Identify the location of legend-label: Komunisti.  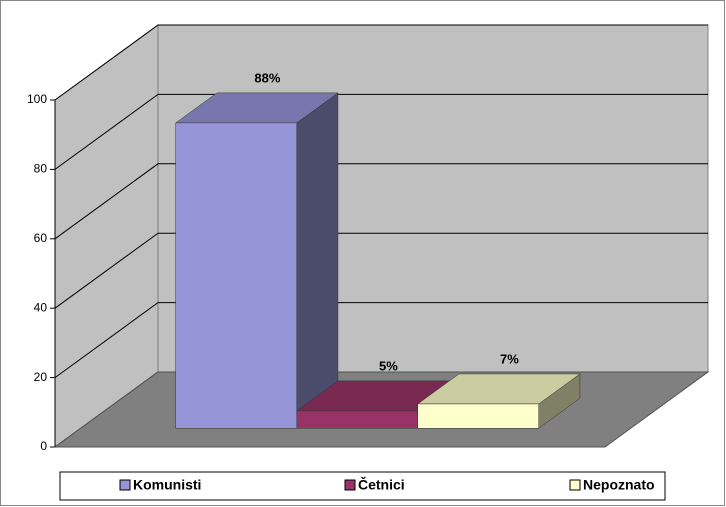
(167, 485).